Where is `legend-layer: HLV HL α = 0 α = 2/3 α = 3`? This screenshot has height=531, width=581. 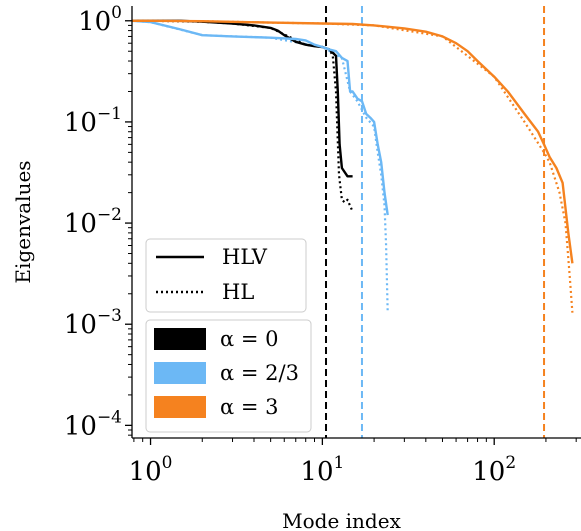
legend-layer: HLV HL α = 0 α = 2/3 α = 3 is located at coordinates (228, 335).